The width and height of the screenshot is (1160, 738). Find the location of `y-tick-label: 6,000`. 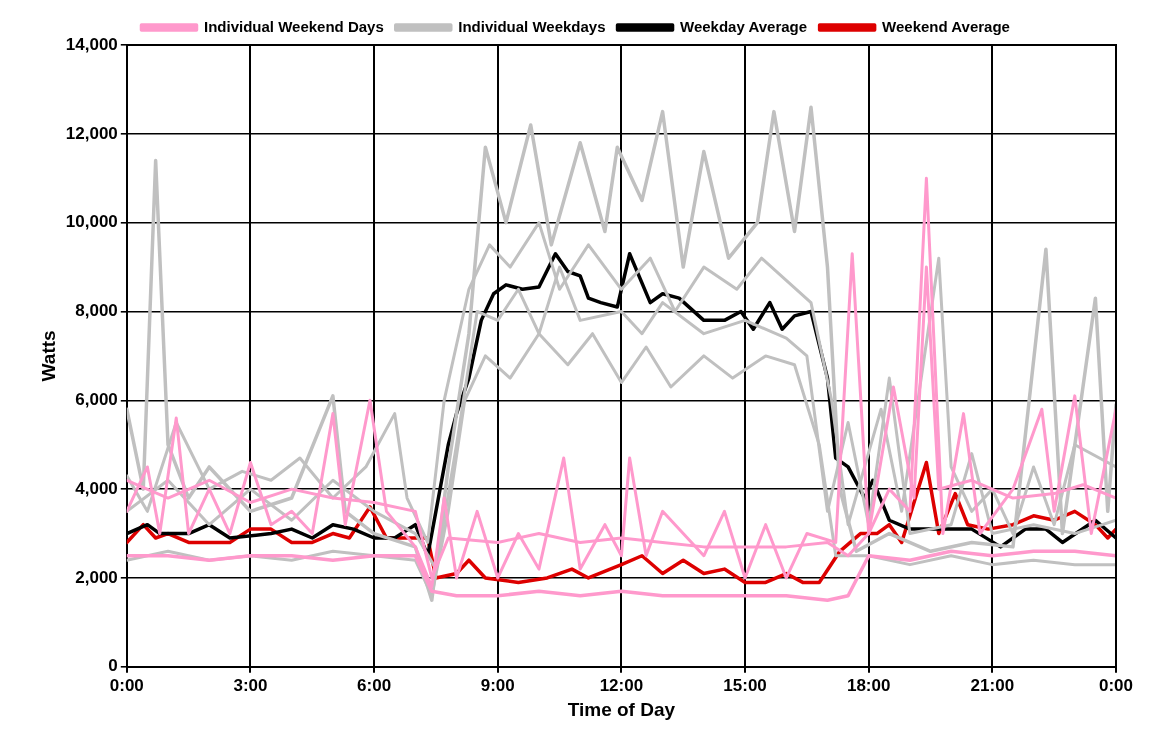

y-tick-label: 6,000 is located at coordinates (96, 399).